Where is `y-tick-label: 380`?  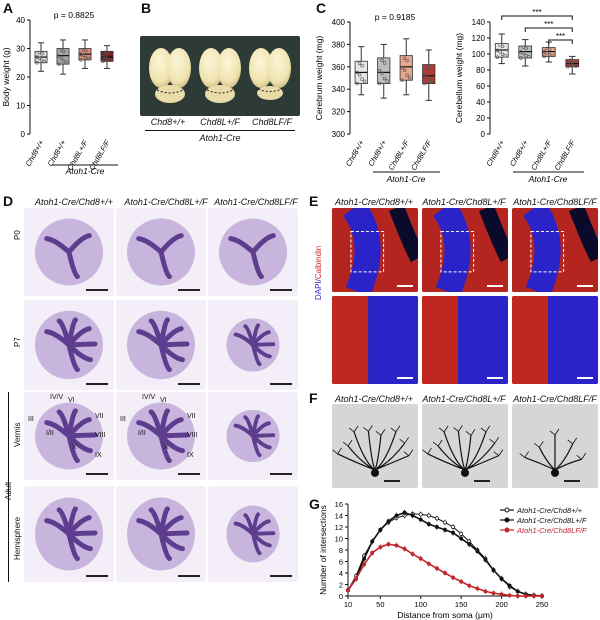
y-tick-label: 380 is located at coordinates (339, 44).